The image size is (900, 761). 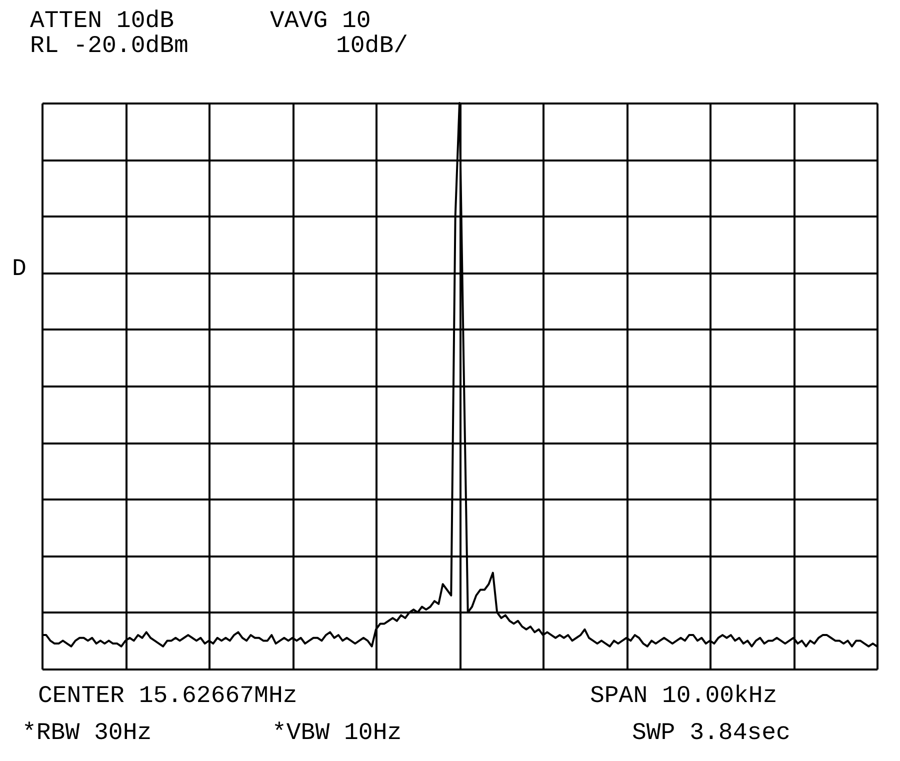 What do you see at coordinates (684, 696) in the screenshot?
I see `text: SPAN 10.00kHz` at bounding box center [684, 696].